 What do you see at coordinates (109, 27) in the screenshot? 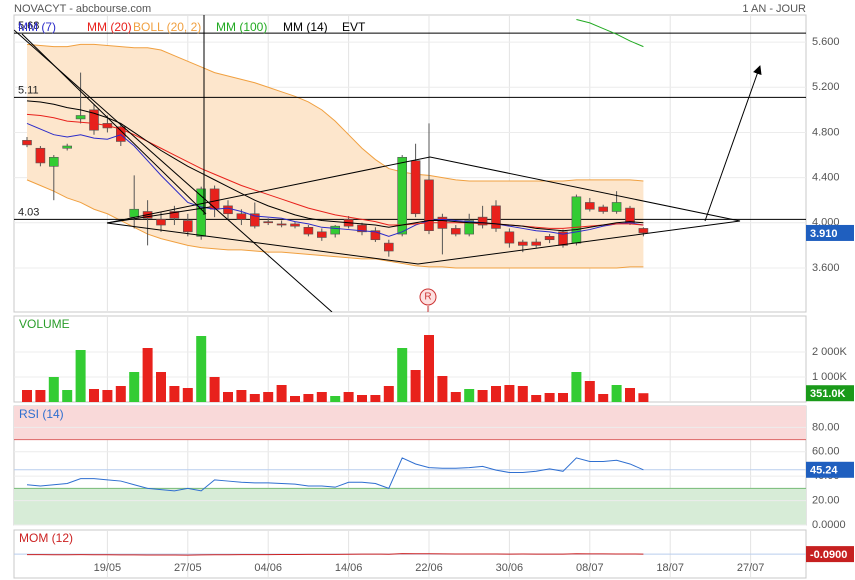
I see `legend-entry: MM (20)` at bounding box center [109, 27].